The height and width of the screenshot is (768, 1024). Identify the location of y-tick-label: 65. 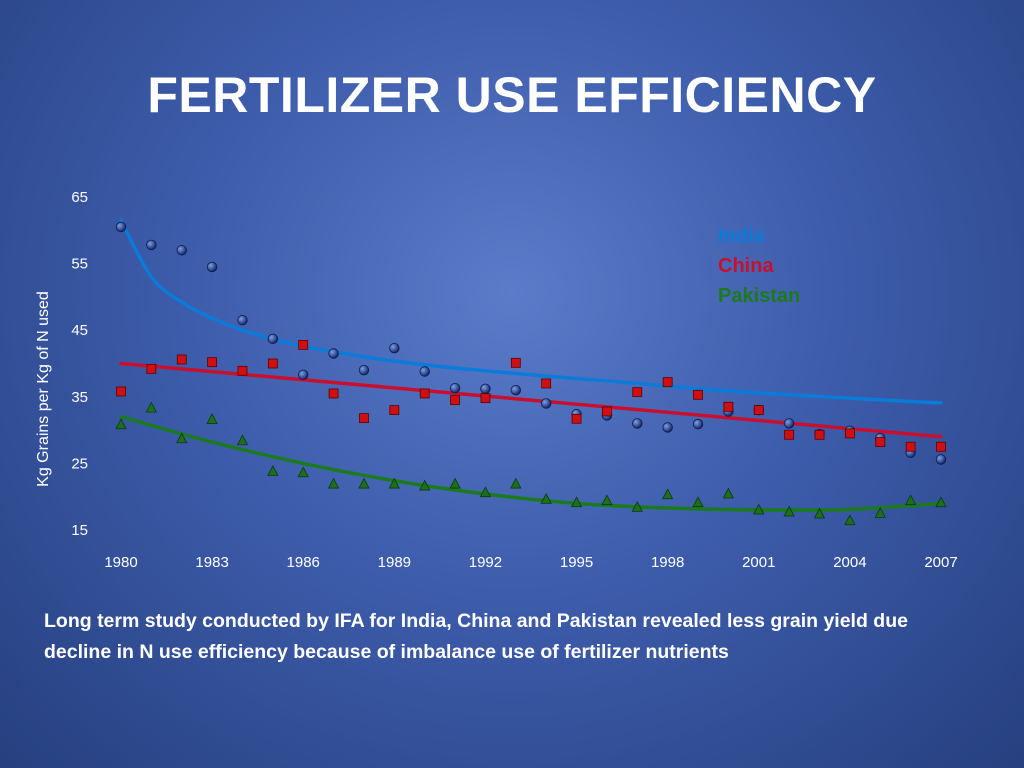
(79, 197).